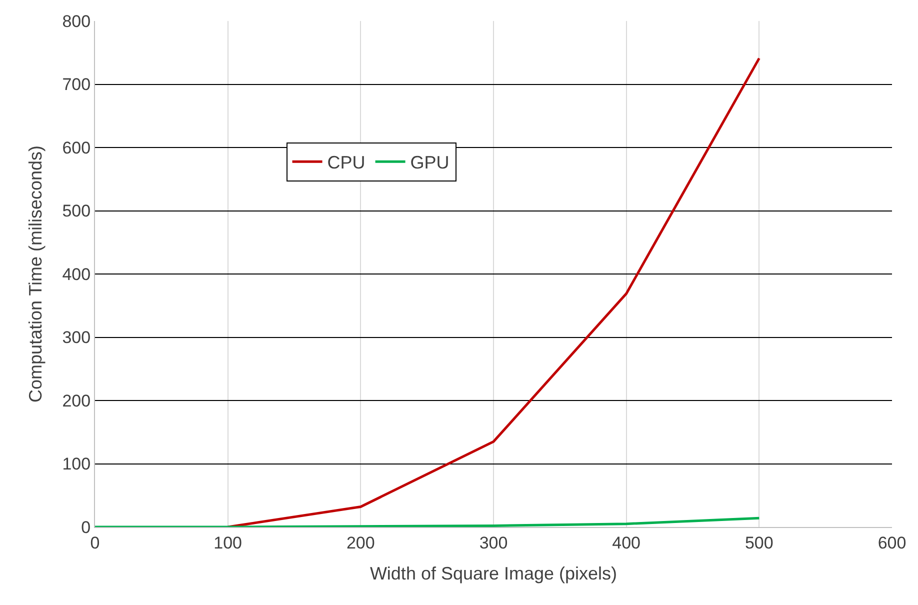 The height and width of the screenshot is (605, 918). What do you see at coordinates (35, 274) in the screenshot?
I see `y-axis-title: Computation Time (miliseconds)` at bounding box center [35, 274].